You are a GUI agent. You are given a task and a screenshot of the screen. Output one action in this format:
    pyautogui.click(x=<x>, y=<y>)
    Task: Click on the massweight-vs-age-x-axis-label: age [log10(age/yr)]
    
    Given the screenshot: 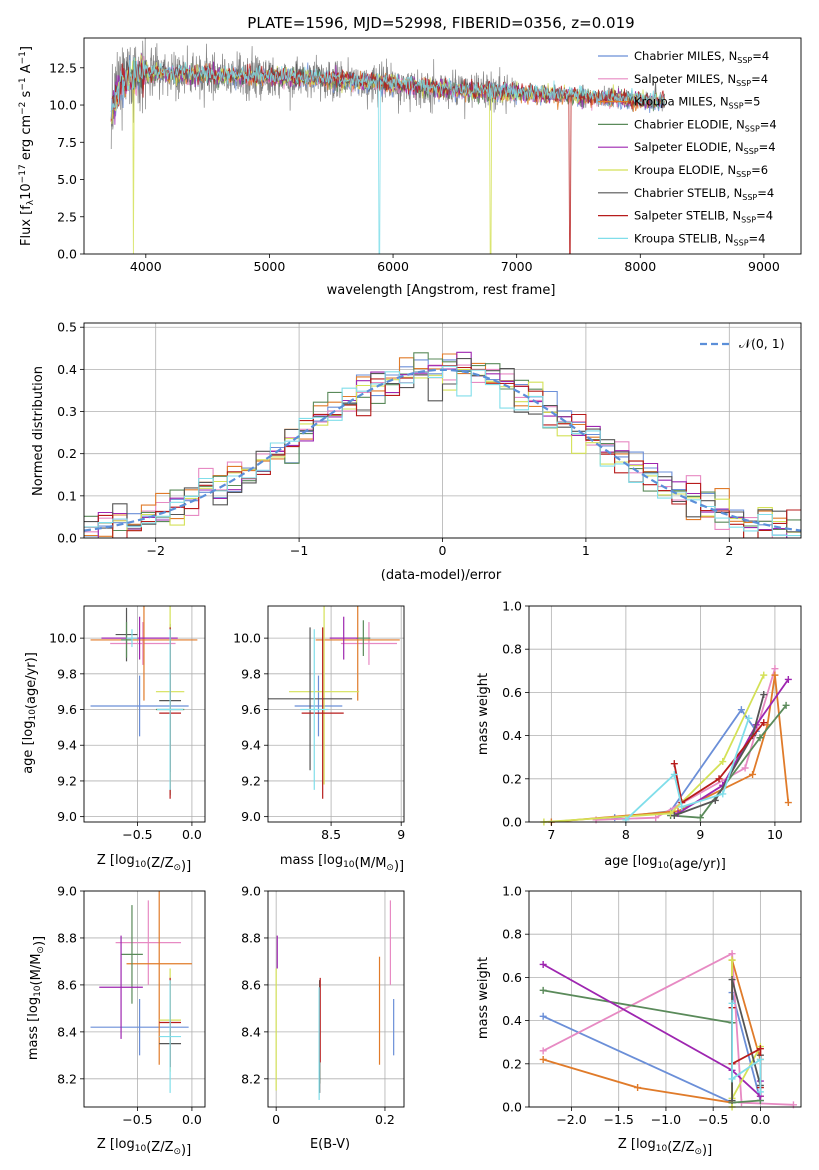 What is the action you would take?
    pyautogui.click(x=665, y=863)
    